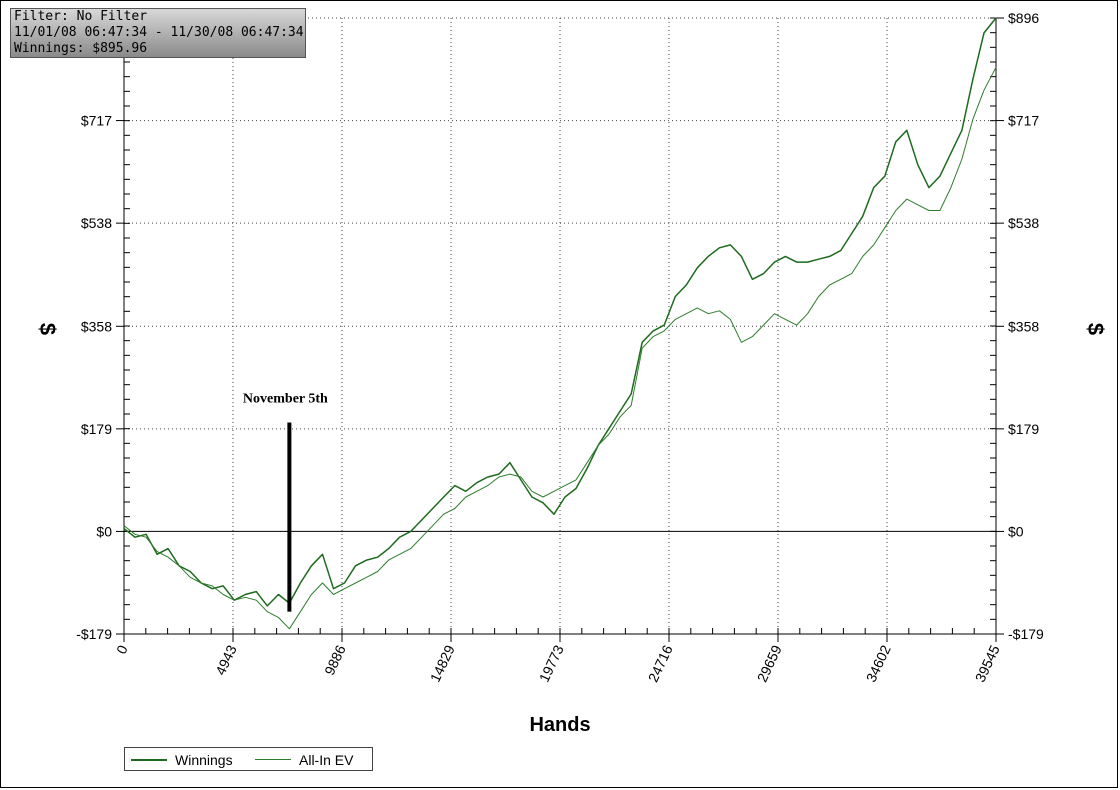 Image resolution: width=1120 pixels, height=790 pixels. I want to click on chart-legend: Winnings All-In EV, so click(248, 759).